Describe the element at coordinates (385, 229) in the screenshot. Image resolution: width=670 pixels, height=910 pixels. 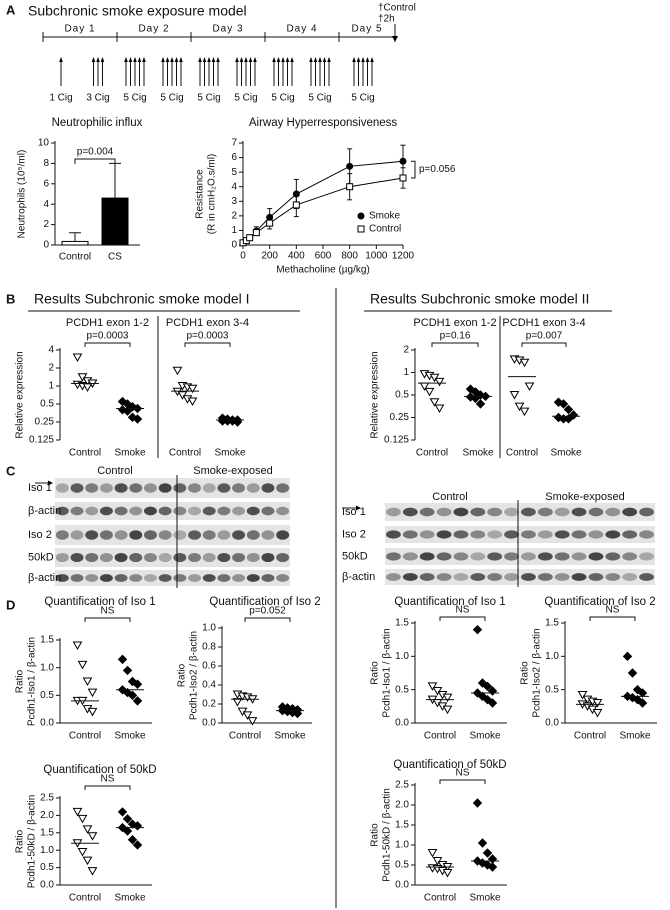
I see `legend-label: Control` at that location.